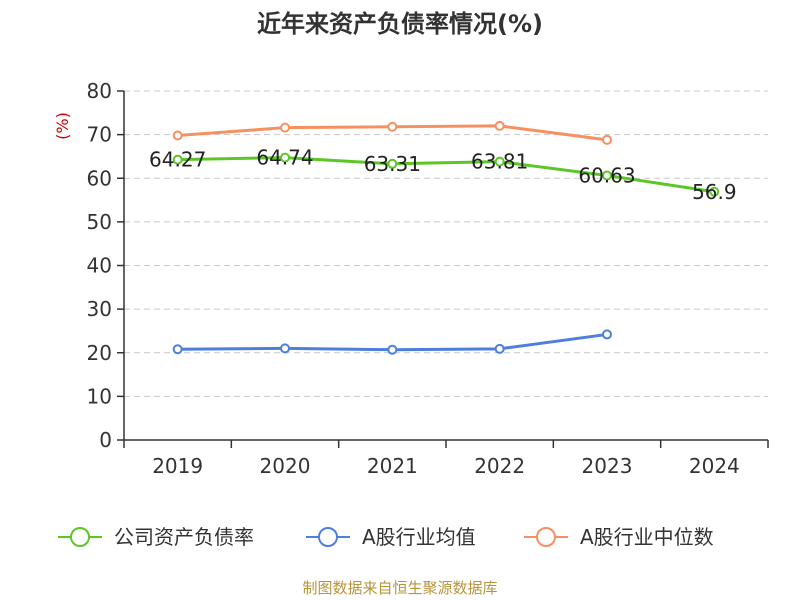  What do you see at coordinates (99, 353) in the screenshot?
I see `y-tick-label: 20` at bounding box center [99, 353].